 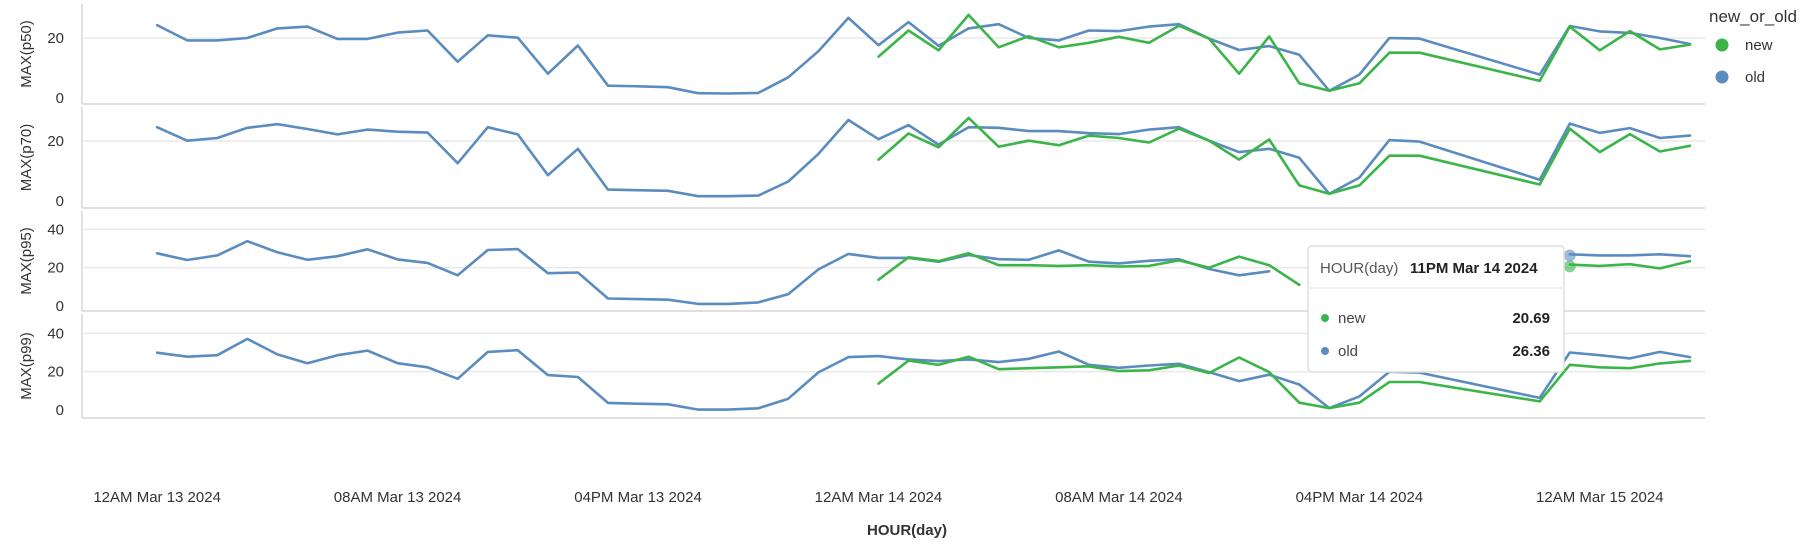 What do you see at coordinates (1753, 16) in the screenshot?
I see `legend-title: new_or_old` at bounding box center [1753, 16].